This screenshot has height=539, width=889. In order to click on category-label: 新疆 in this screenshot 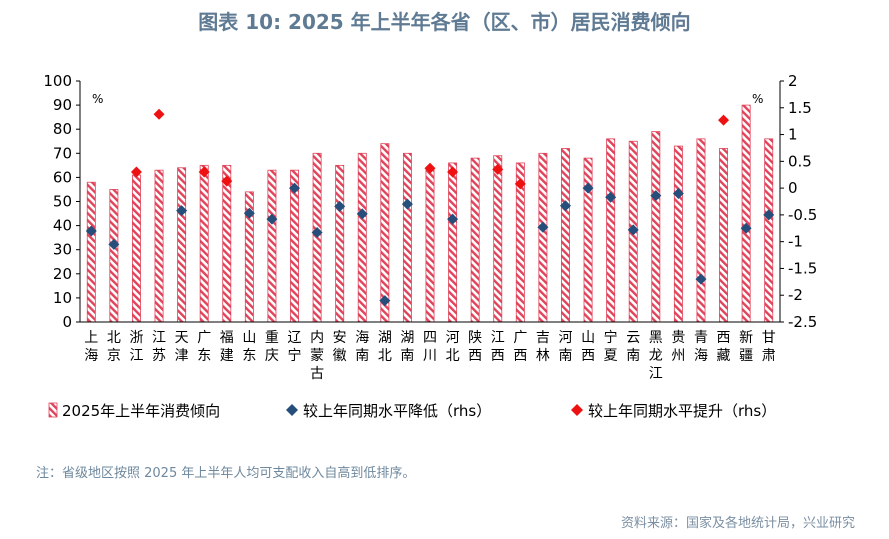, I will do `click(746, 347)`.